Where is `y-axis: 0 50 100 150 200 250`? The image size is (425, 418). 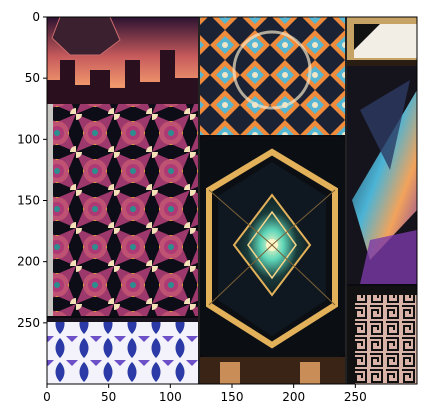
y-axis: 0 50 100 150 200 250 is located at coordinates (32, 170).